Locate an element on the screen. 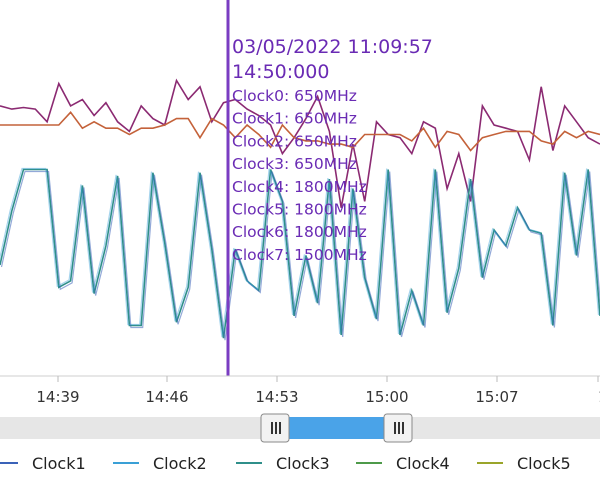 This screenshot has height=489, width=600. cursor-readout-5: Clock5: 1800MHz is located at coordinates (299, 210).